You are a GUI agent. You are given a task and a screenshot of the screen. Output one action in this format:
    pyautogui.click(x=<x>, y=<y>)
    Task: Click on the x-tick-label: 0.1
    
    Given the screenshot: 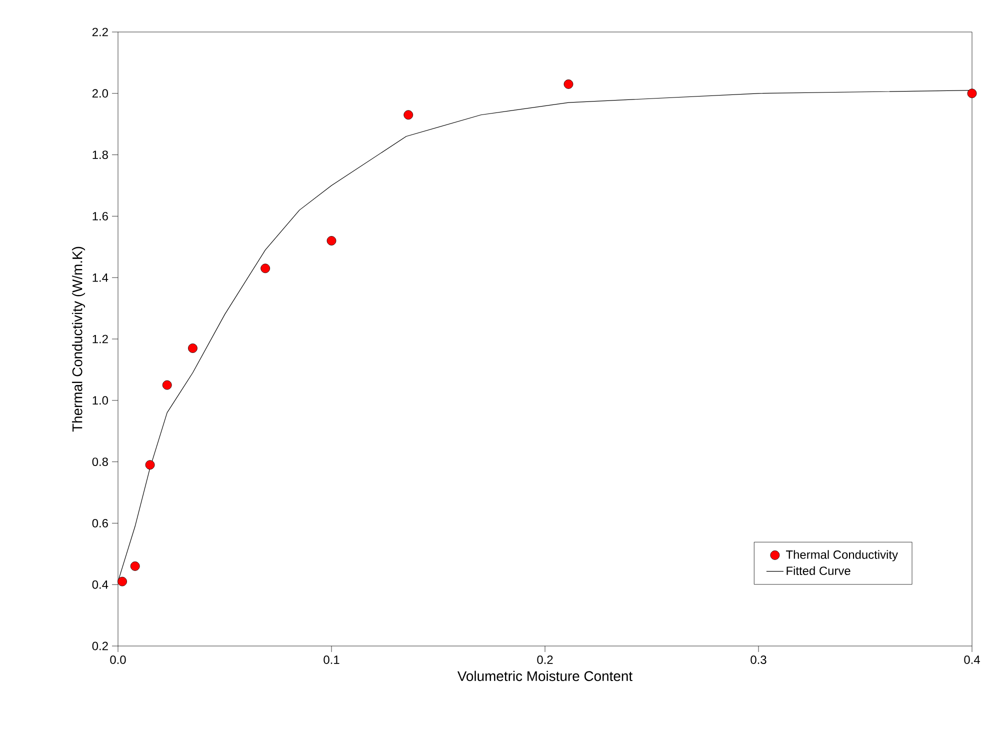 What is the action you would take?
    pyautogui.click(x=332, y=660)
    